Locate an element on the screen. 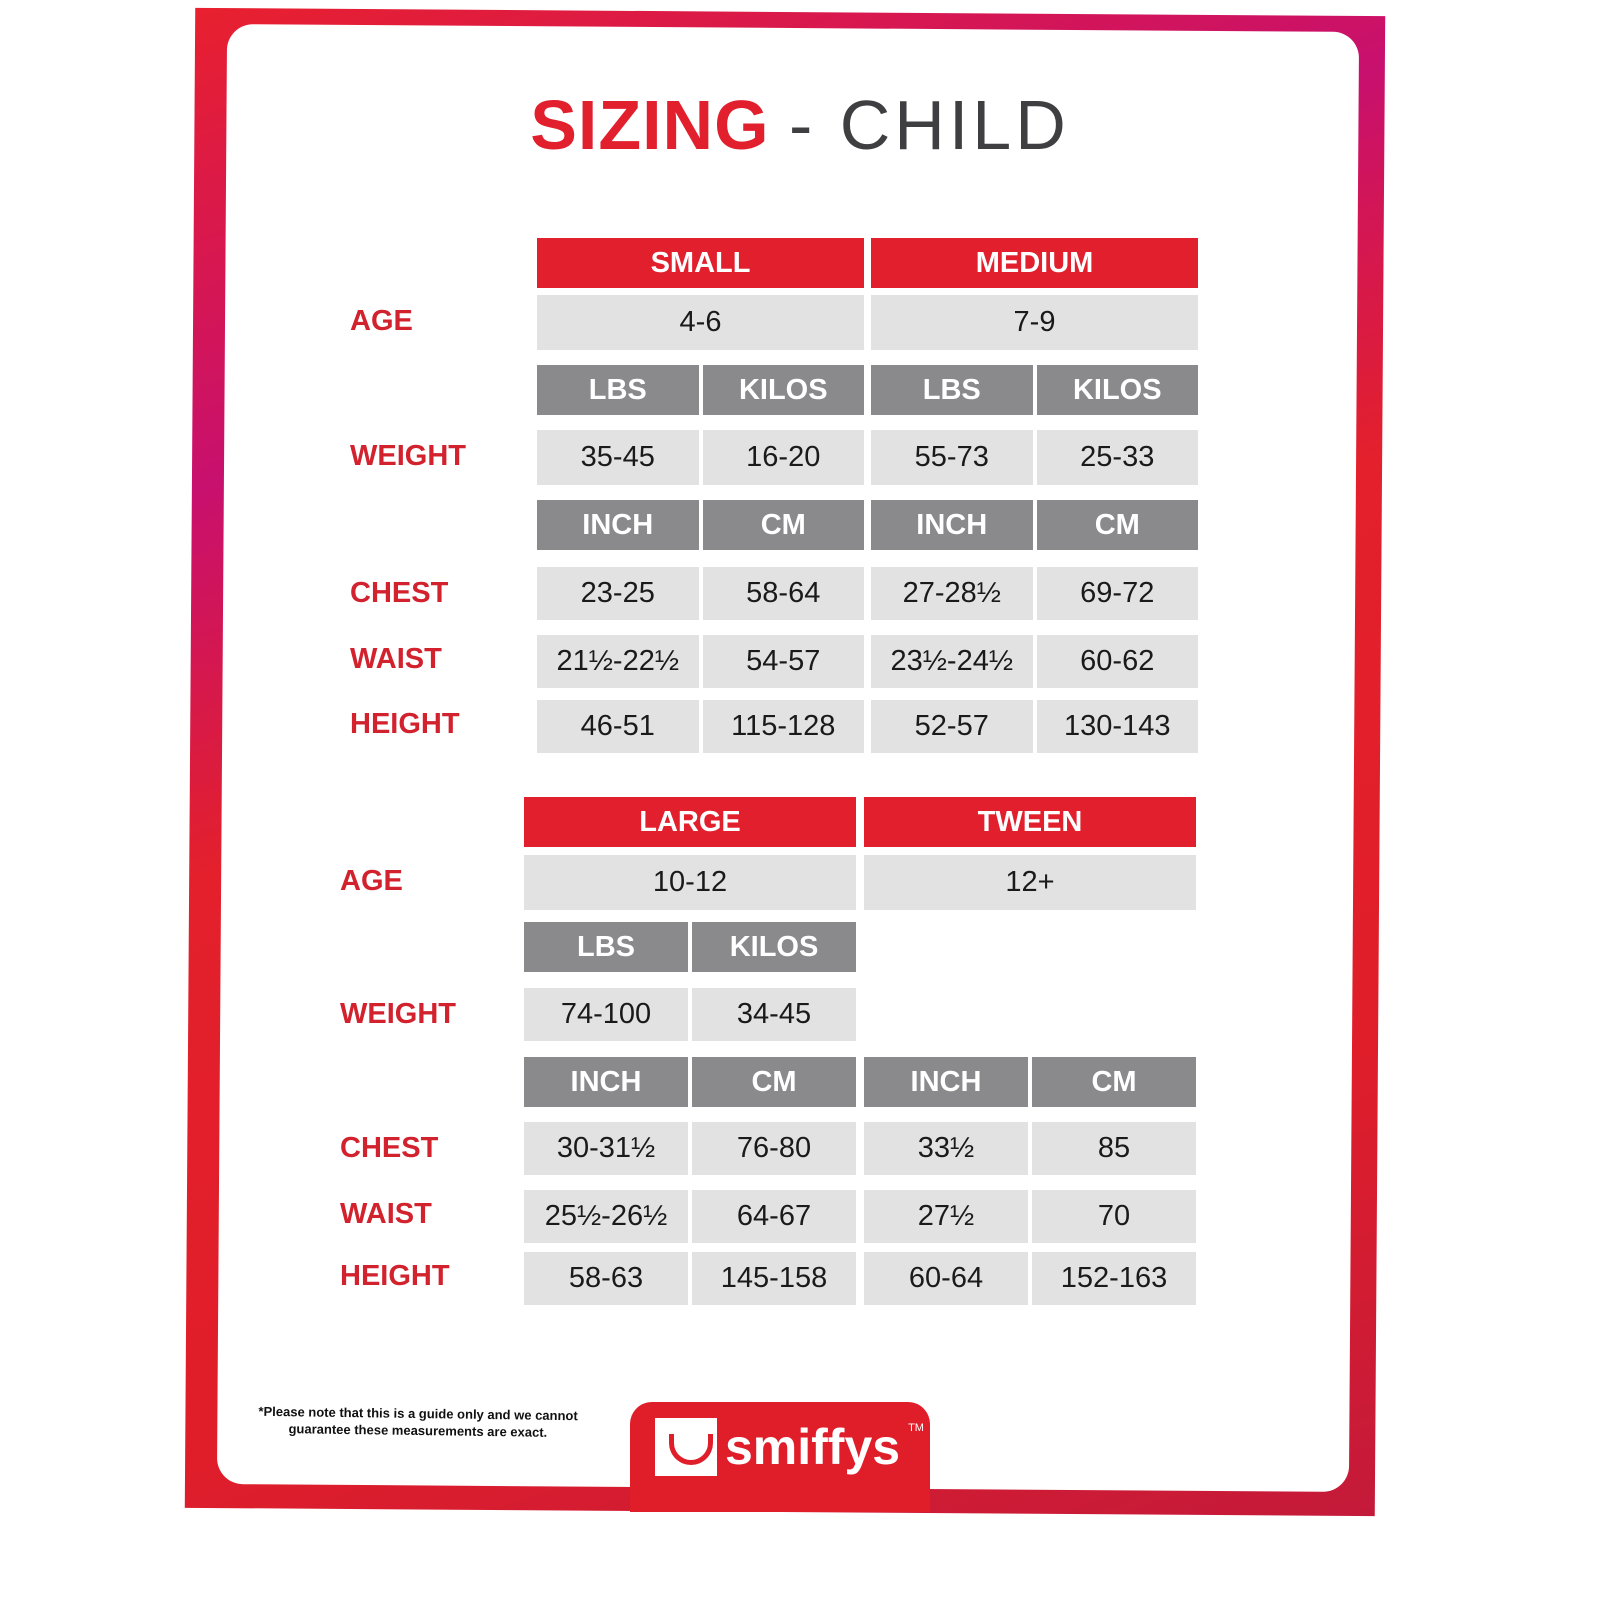 This screenshot has height=1600, width=1600. height-value: 130-143 is located at coordinates (1117, 726).